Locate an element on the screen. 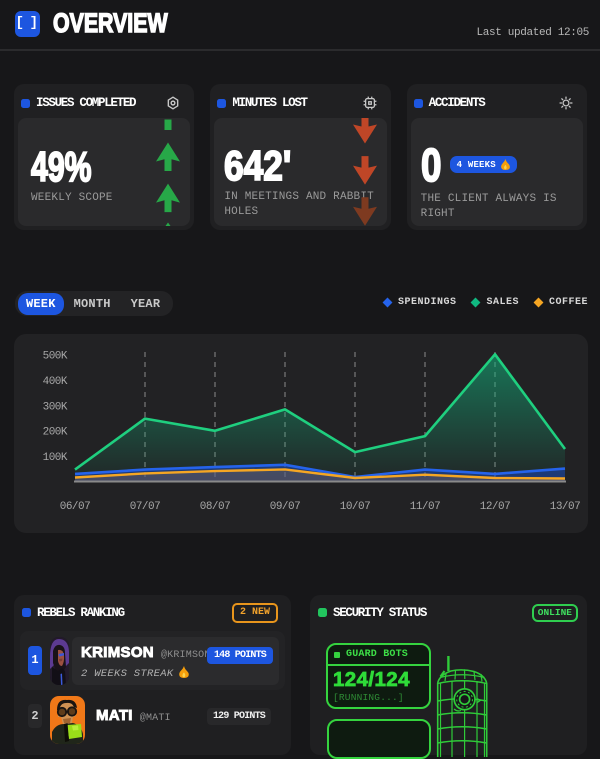  svg-text: 500K is located at coordinates (55, 357).